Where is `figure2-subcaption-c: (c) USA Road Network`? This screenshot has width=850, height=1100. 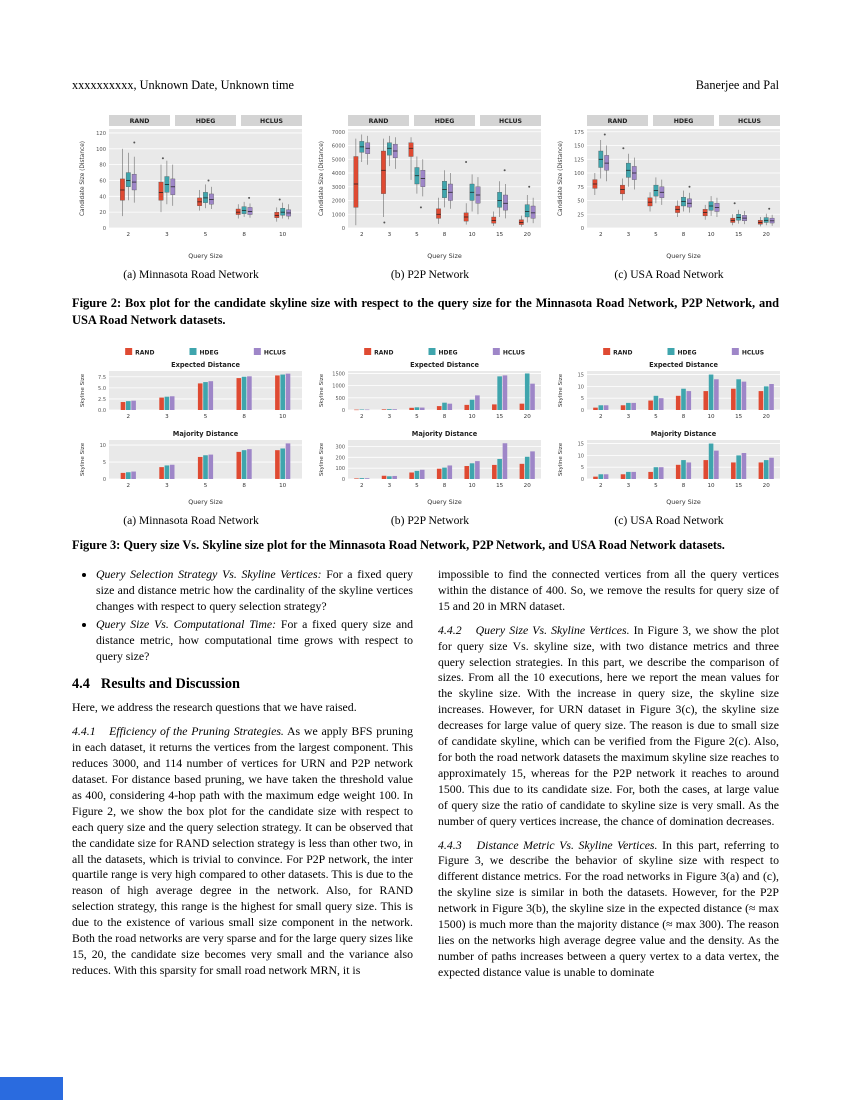
figure2-subcaption-c: (c) USA Road Network is located at coordinates (669, 274).